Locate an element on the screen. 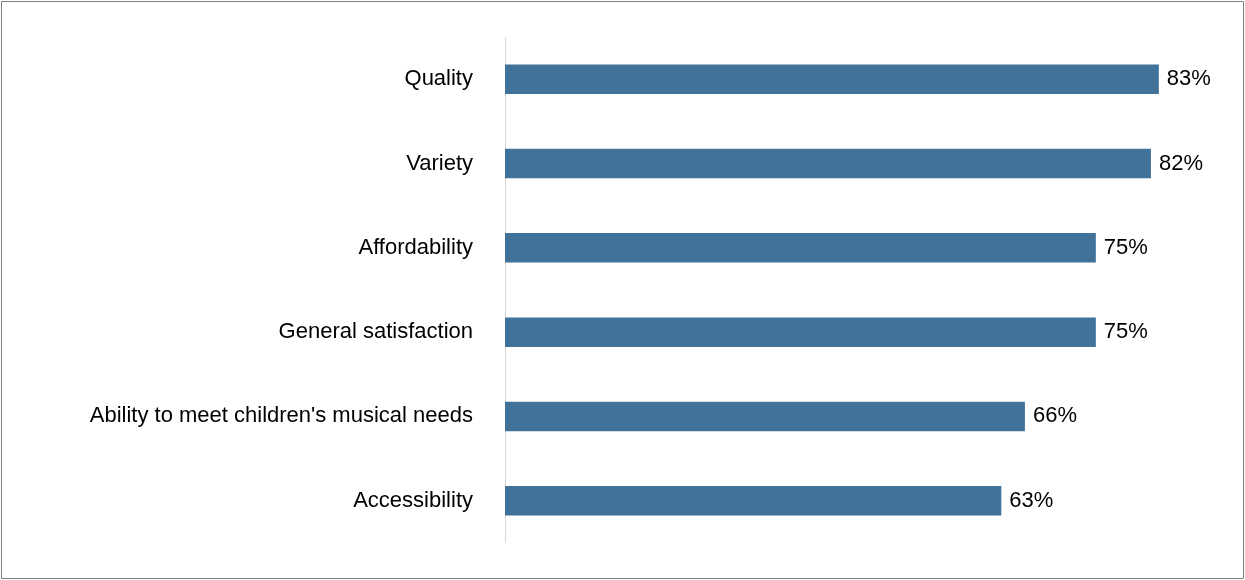 Image resolution: width=1245 pixels, height=580 pixels. y-tick-label: Accessibility is located at coordinates (413, 499).